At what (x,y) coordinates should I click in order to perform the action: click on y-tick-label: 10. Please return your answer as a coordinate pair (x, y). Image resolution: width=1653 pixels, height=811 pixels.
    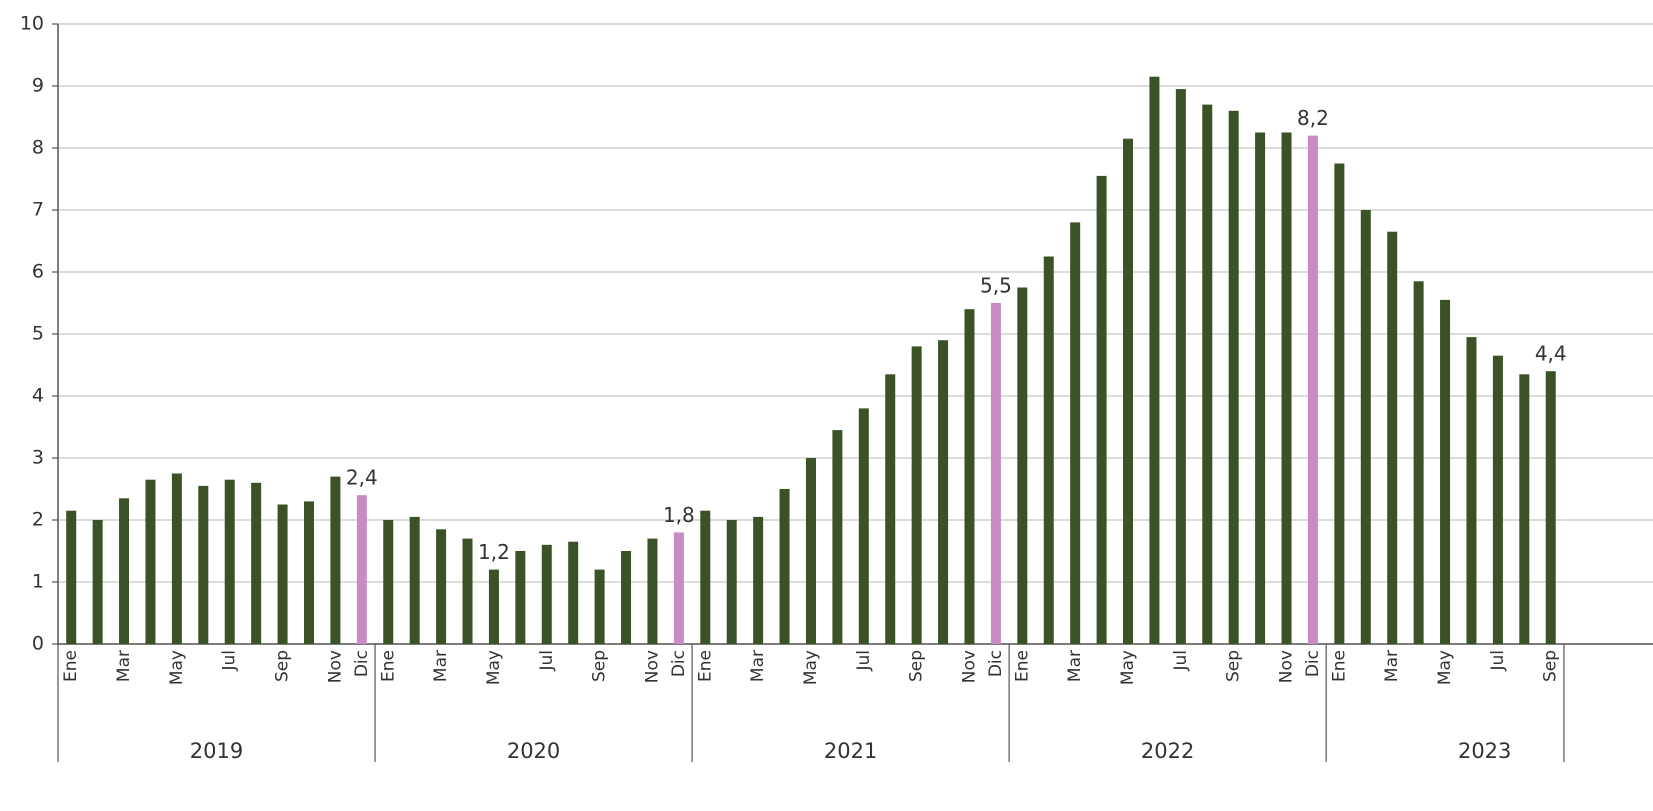
    Looking at the image, I should click on (32, 24).